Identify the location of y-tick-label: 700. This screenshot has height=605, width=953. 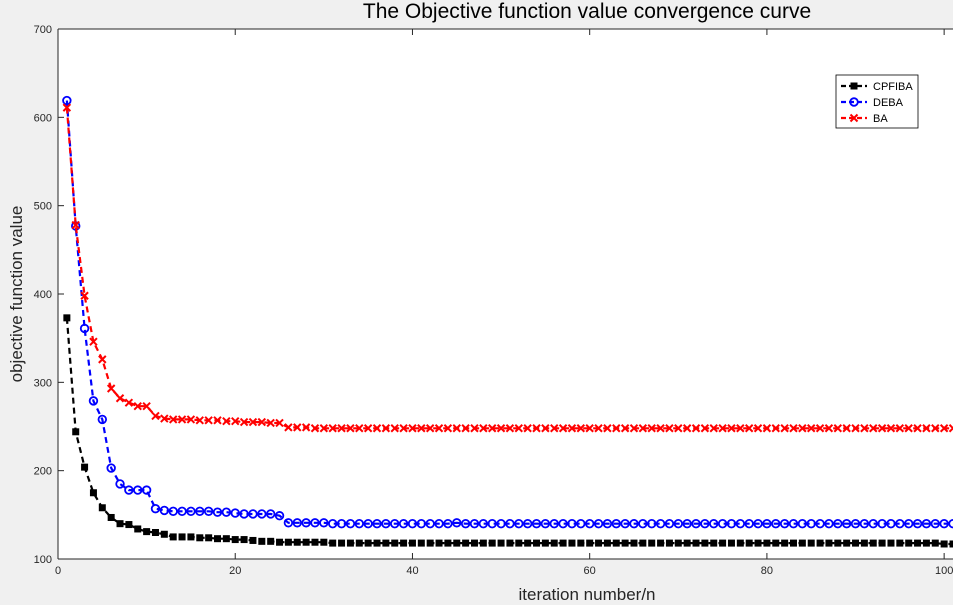
(43, 30).